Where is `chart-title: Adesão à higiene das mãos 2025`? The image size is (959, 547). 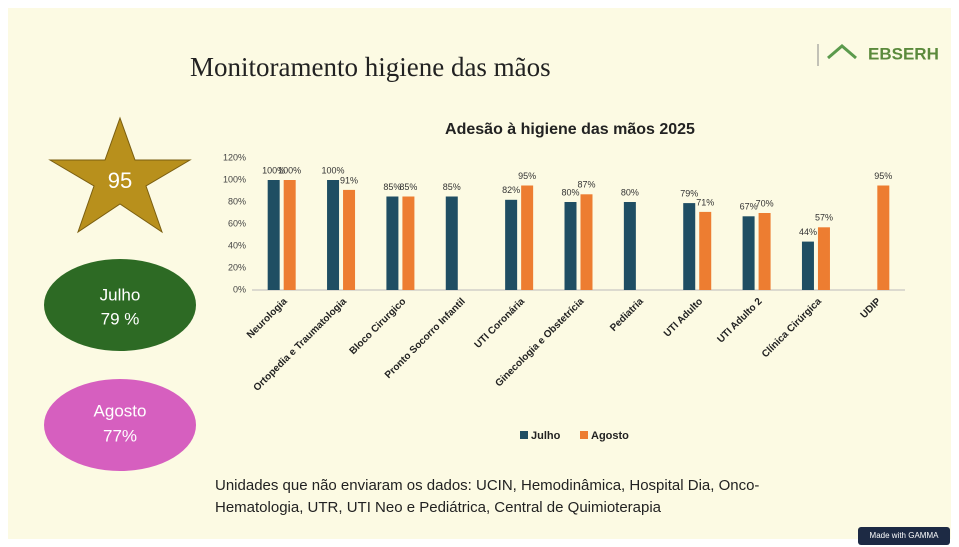
chart-title: Adesão à higiene das mãos 2025 is located at coordinates (570, 129).